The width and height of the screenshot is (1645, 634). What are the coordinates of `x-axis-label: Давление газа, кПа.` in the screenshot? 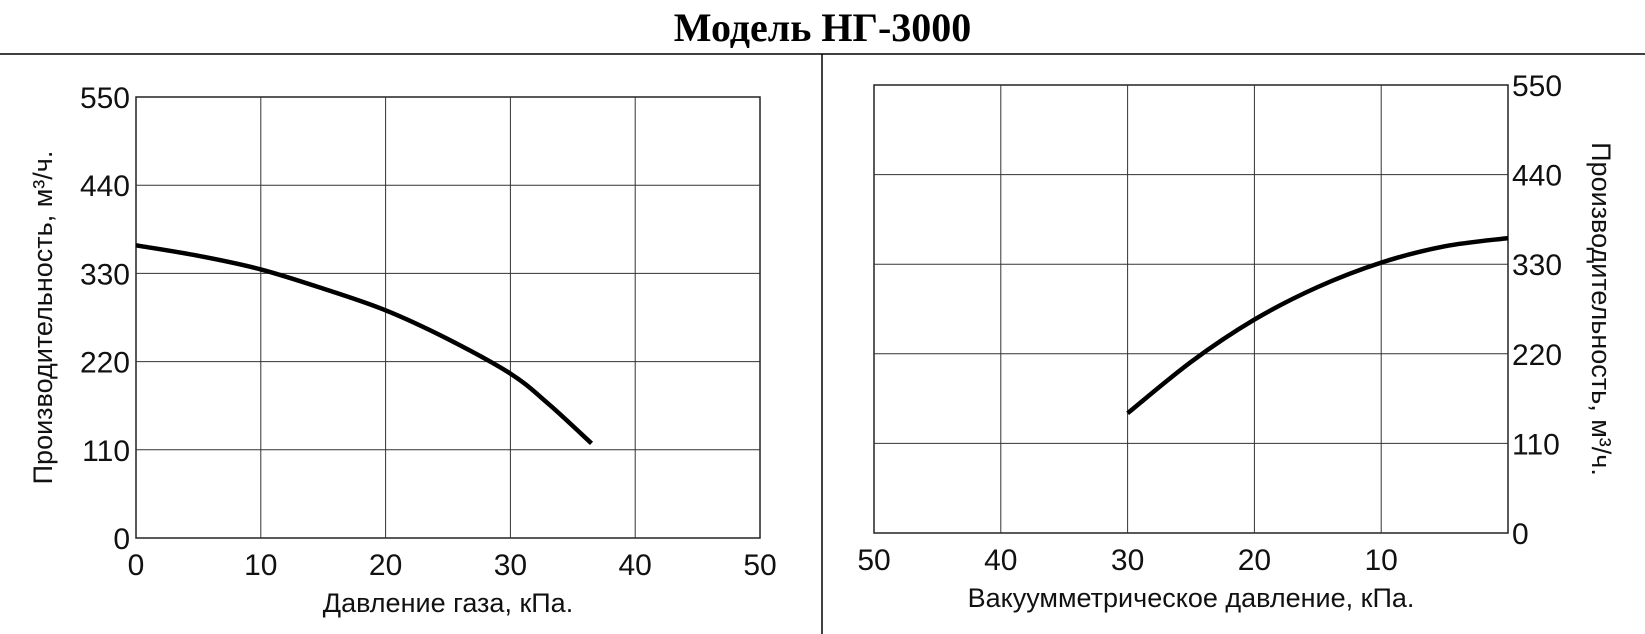 It's located at (448, 603).